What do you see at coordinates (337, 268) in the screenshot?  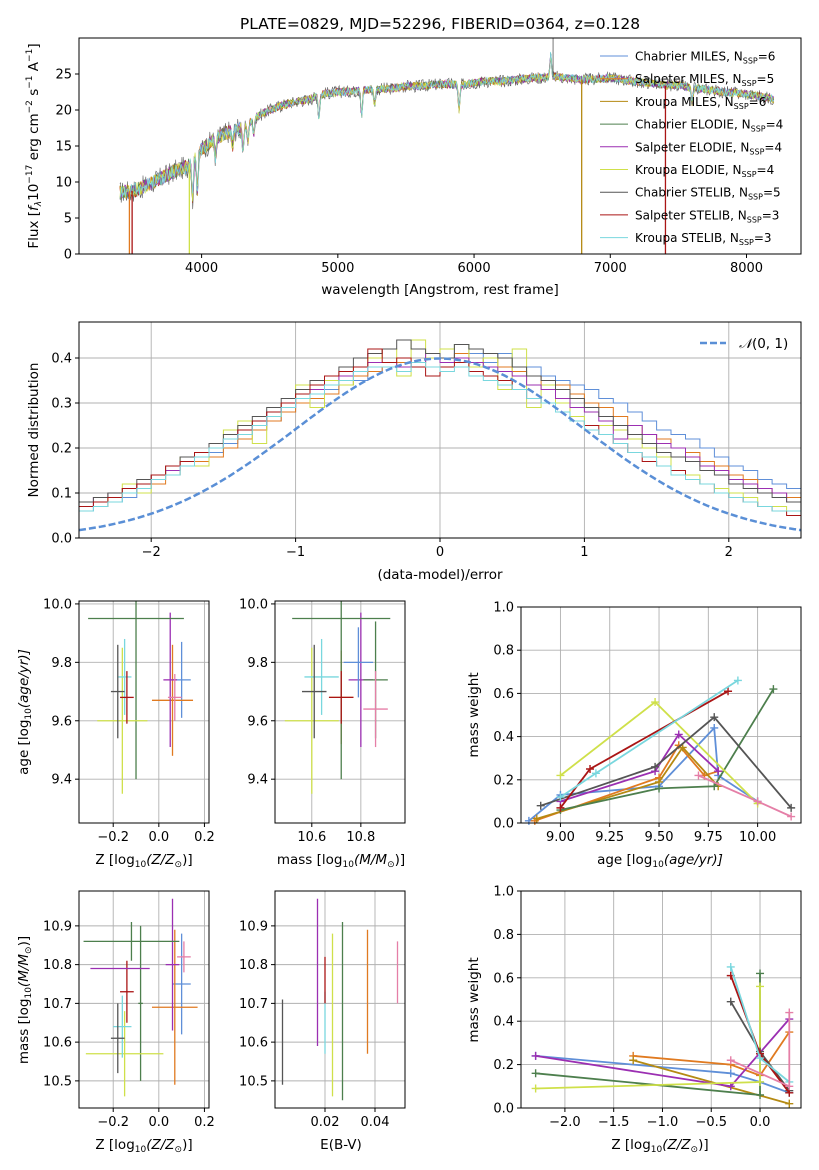 I see `spectrum-x-tick-label: 5000` at bounding box center [337, 268].